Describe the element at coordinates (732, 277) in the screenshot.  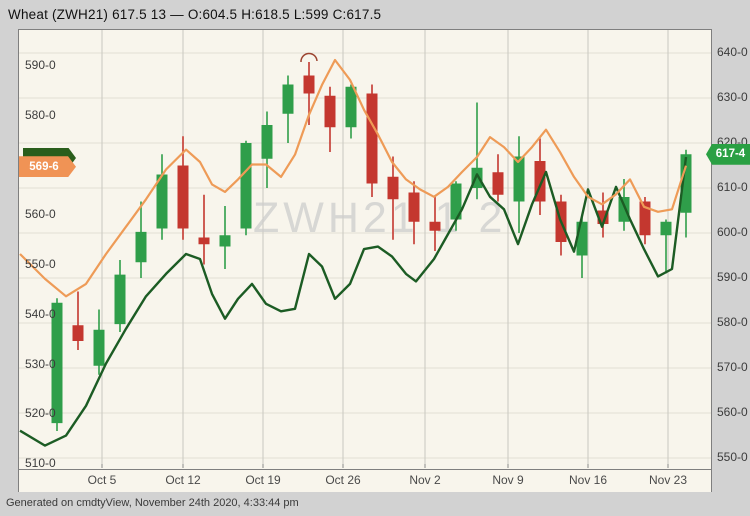
I see `right-axis-label: 590-0` at that location.